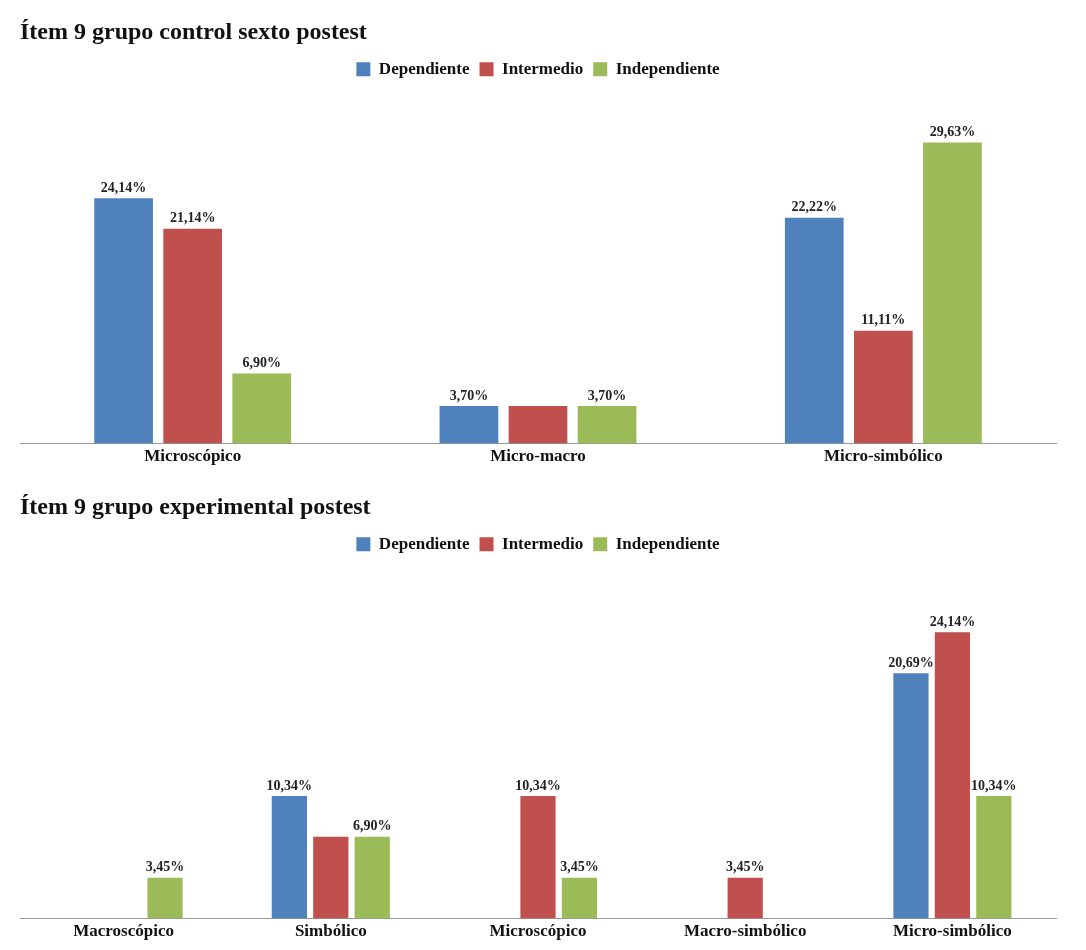 The image size is (1086, 950). I want to click on x-tick-label: Micro-macro, so click(538, 456).